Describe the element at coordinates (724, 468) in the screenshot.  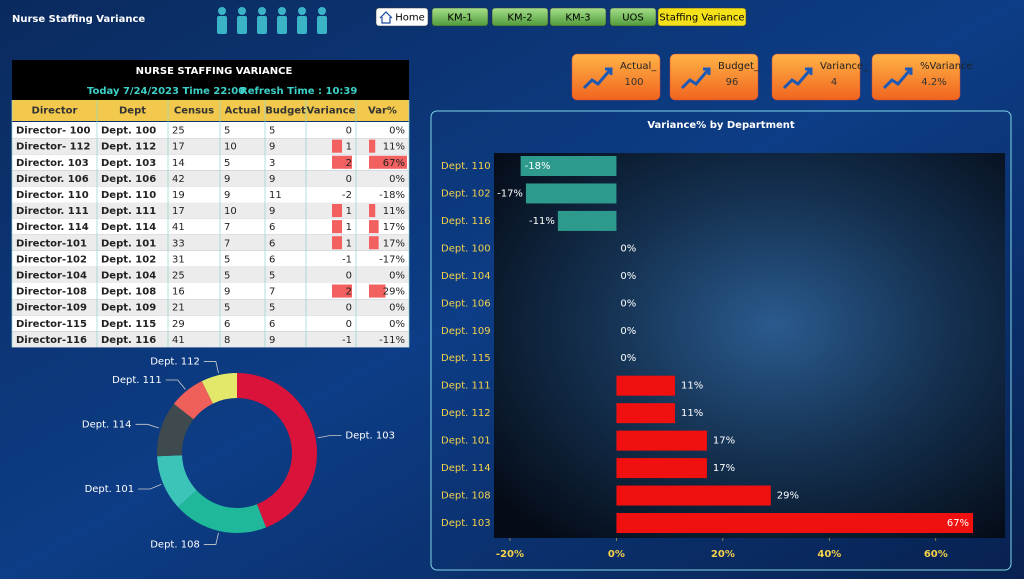
I see `data-label: 17%` at that location.